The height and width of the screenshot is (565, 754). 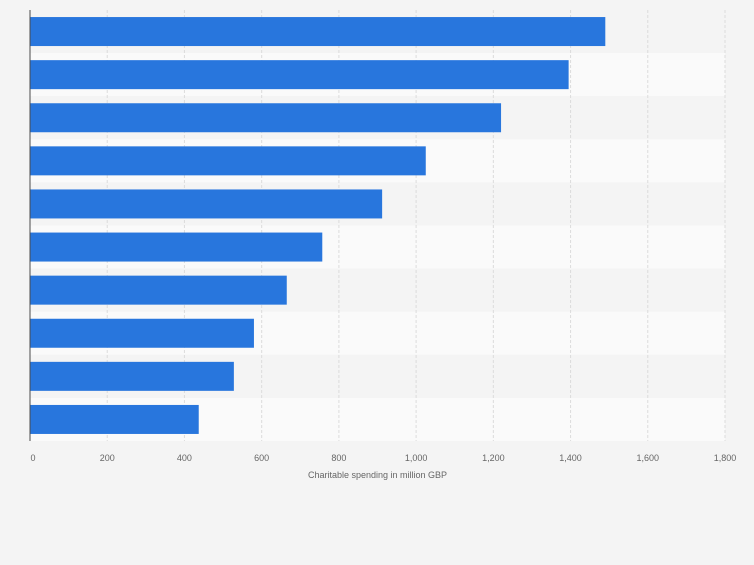 What do you see at coordinates (32, 458) in the screenshot?
I see `x-tick-label: 0` at bounding box center [32, 458].